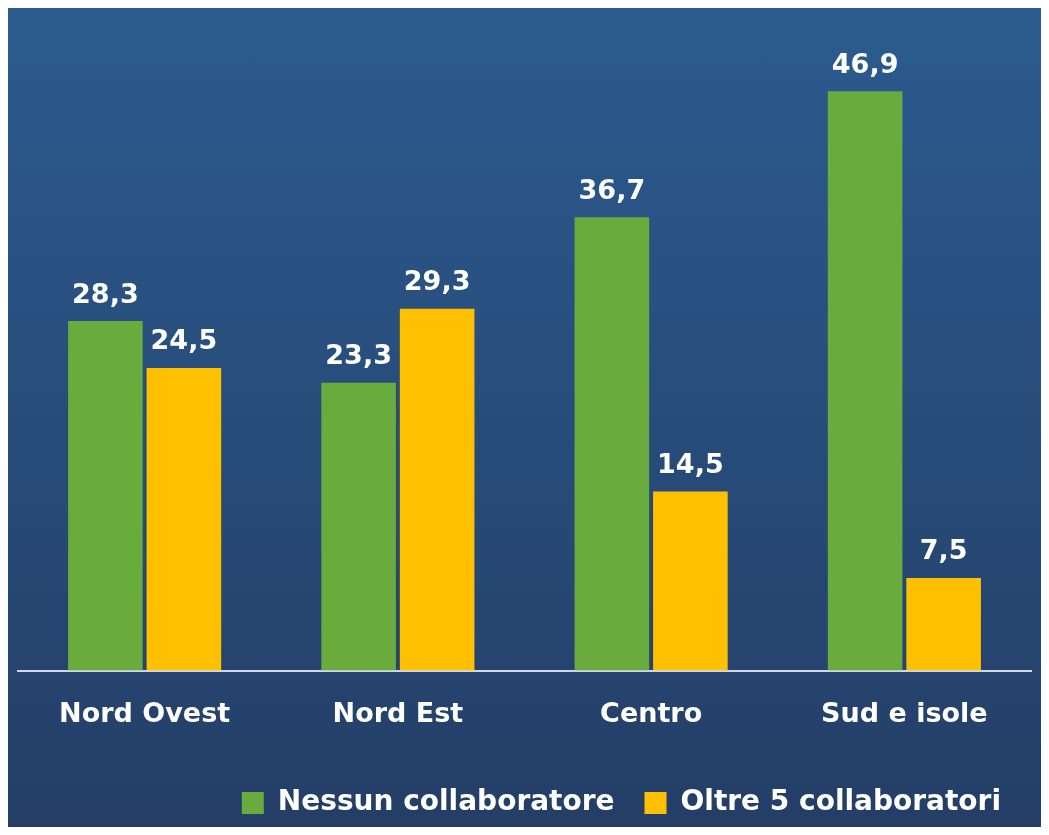  I want to click on x-tick-label: Sud e isole, so click(904, 712).